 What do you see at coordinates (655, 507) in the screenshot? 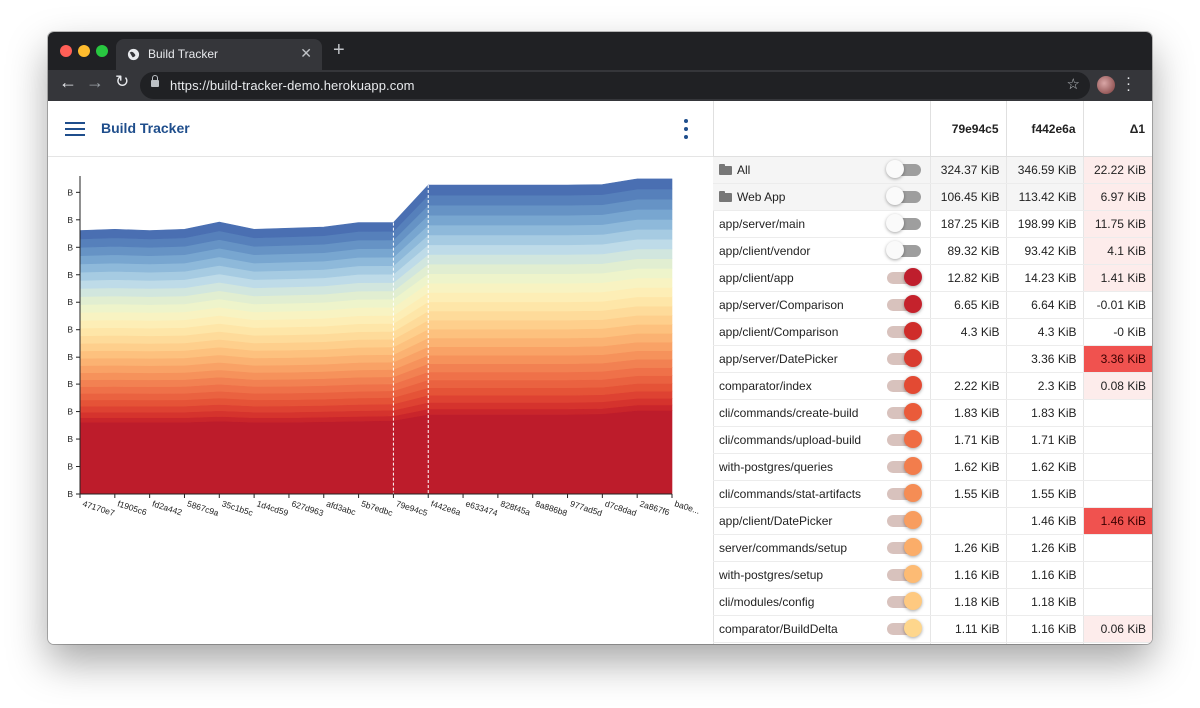
I see `x-tick-label: 2a867f6` at bounding box center [655, 507].